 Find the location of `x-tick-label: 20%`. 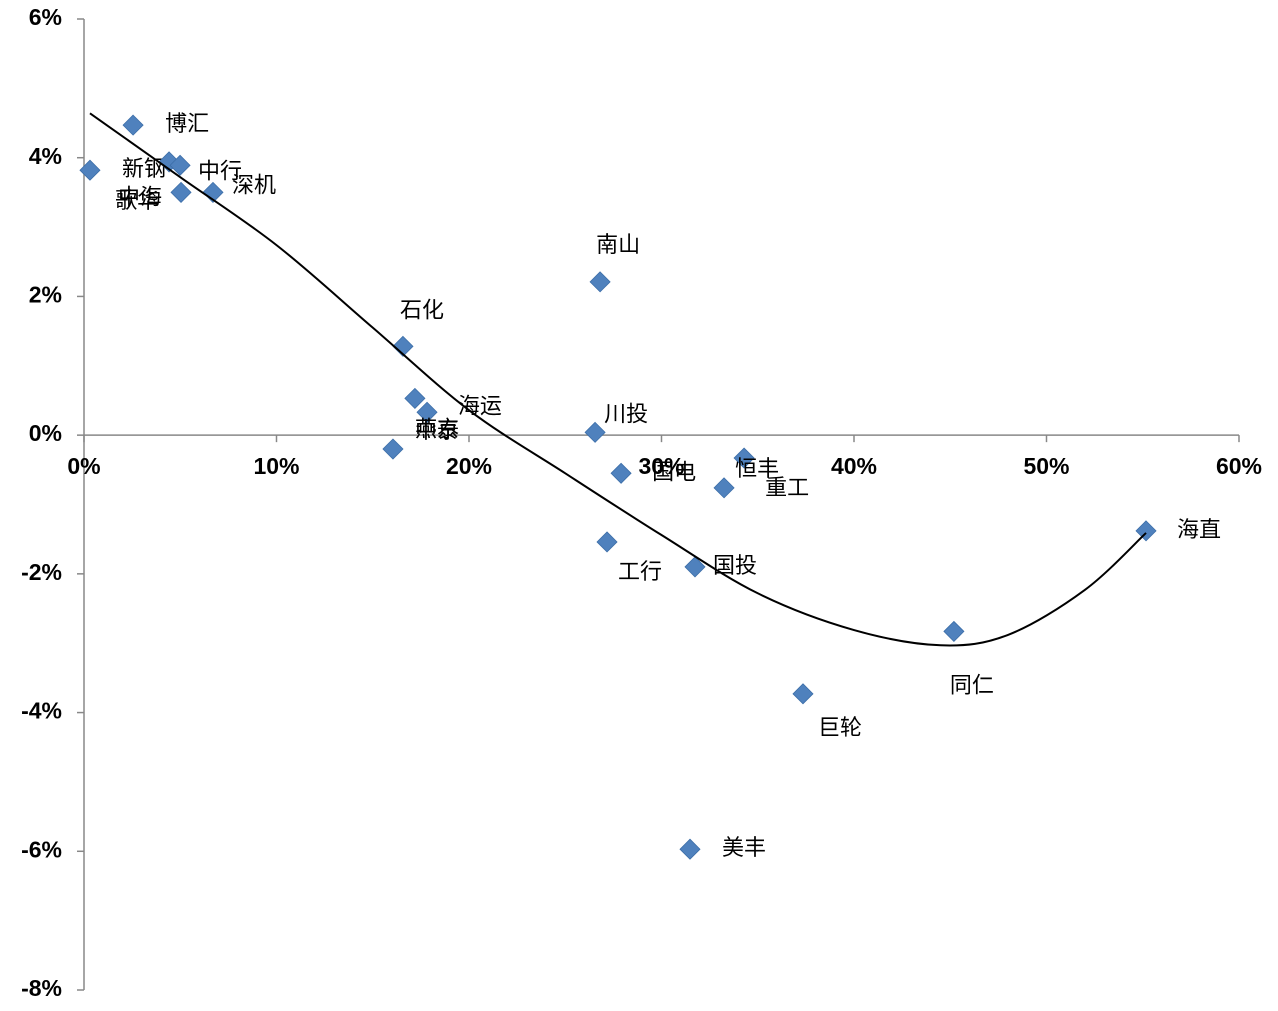

x-tick-label: 20% is located at coordinates (469, 466).